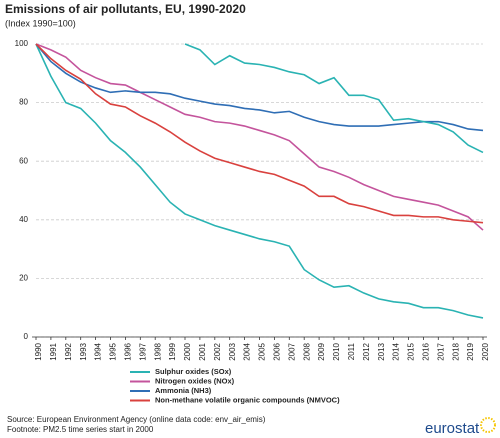  I want to click on x-tick-label: 1995, so click(113, 351).